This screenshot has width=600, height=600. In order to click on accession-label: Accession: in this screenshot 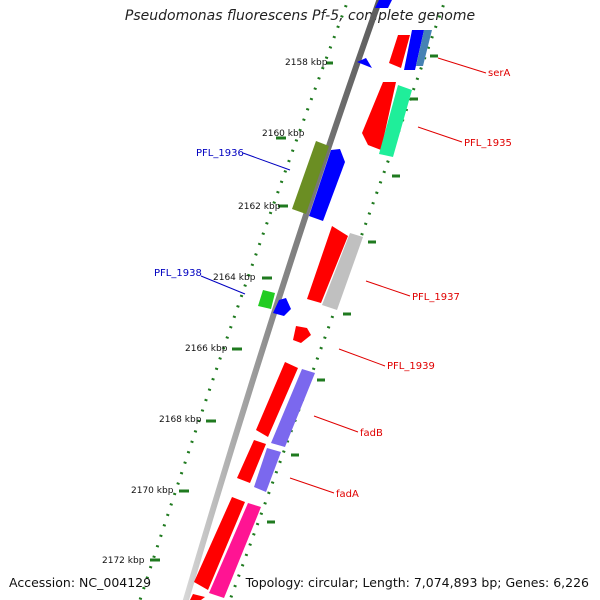, I will do `click(42, 582)`.